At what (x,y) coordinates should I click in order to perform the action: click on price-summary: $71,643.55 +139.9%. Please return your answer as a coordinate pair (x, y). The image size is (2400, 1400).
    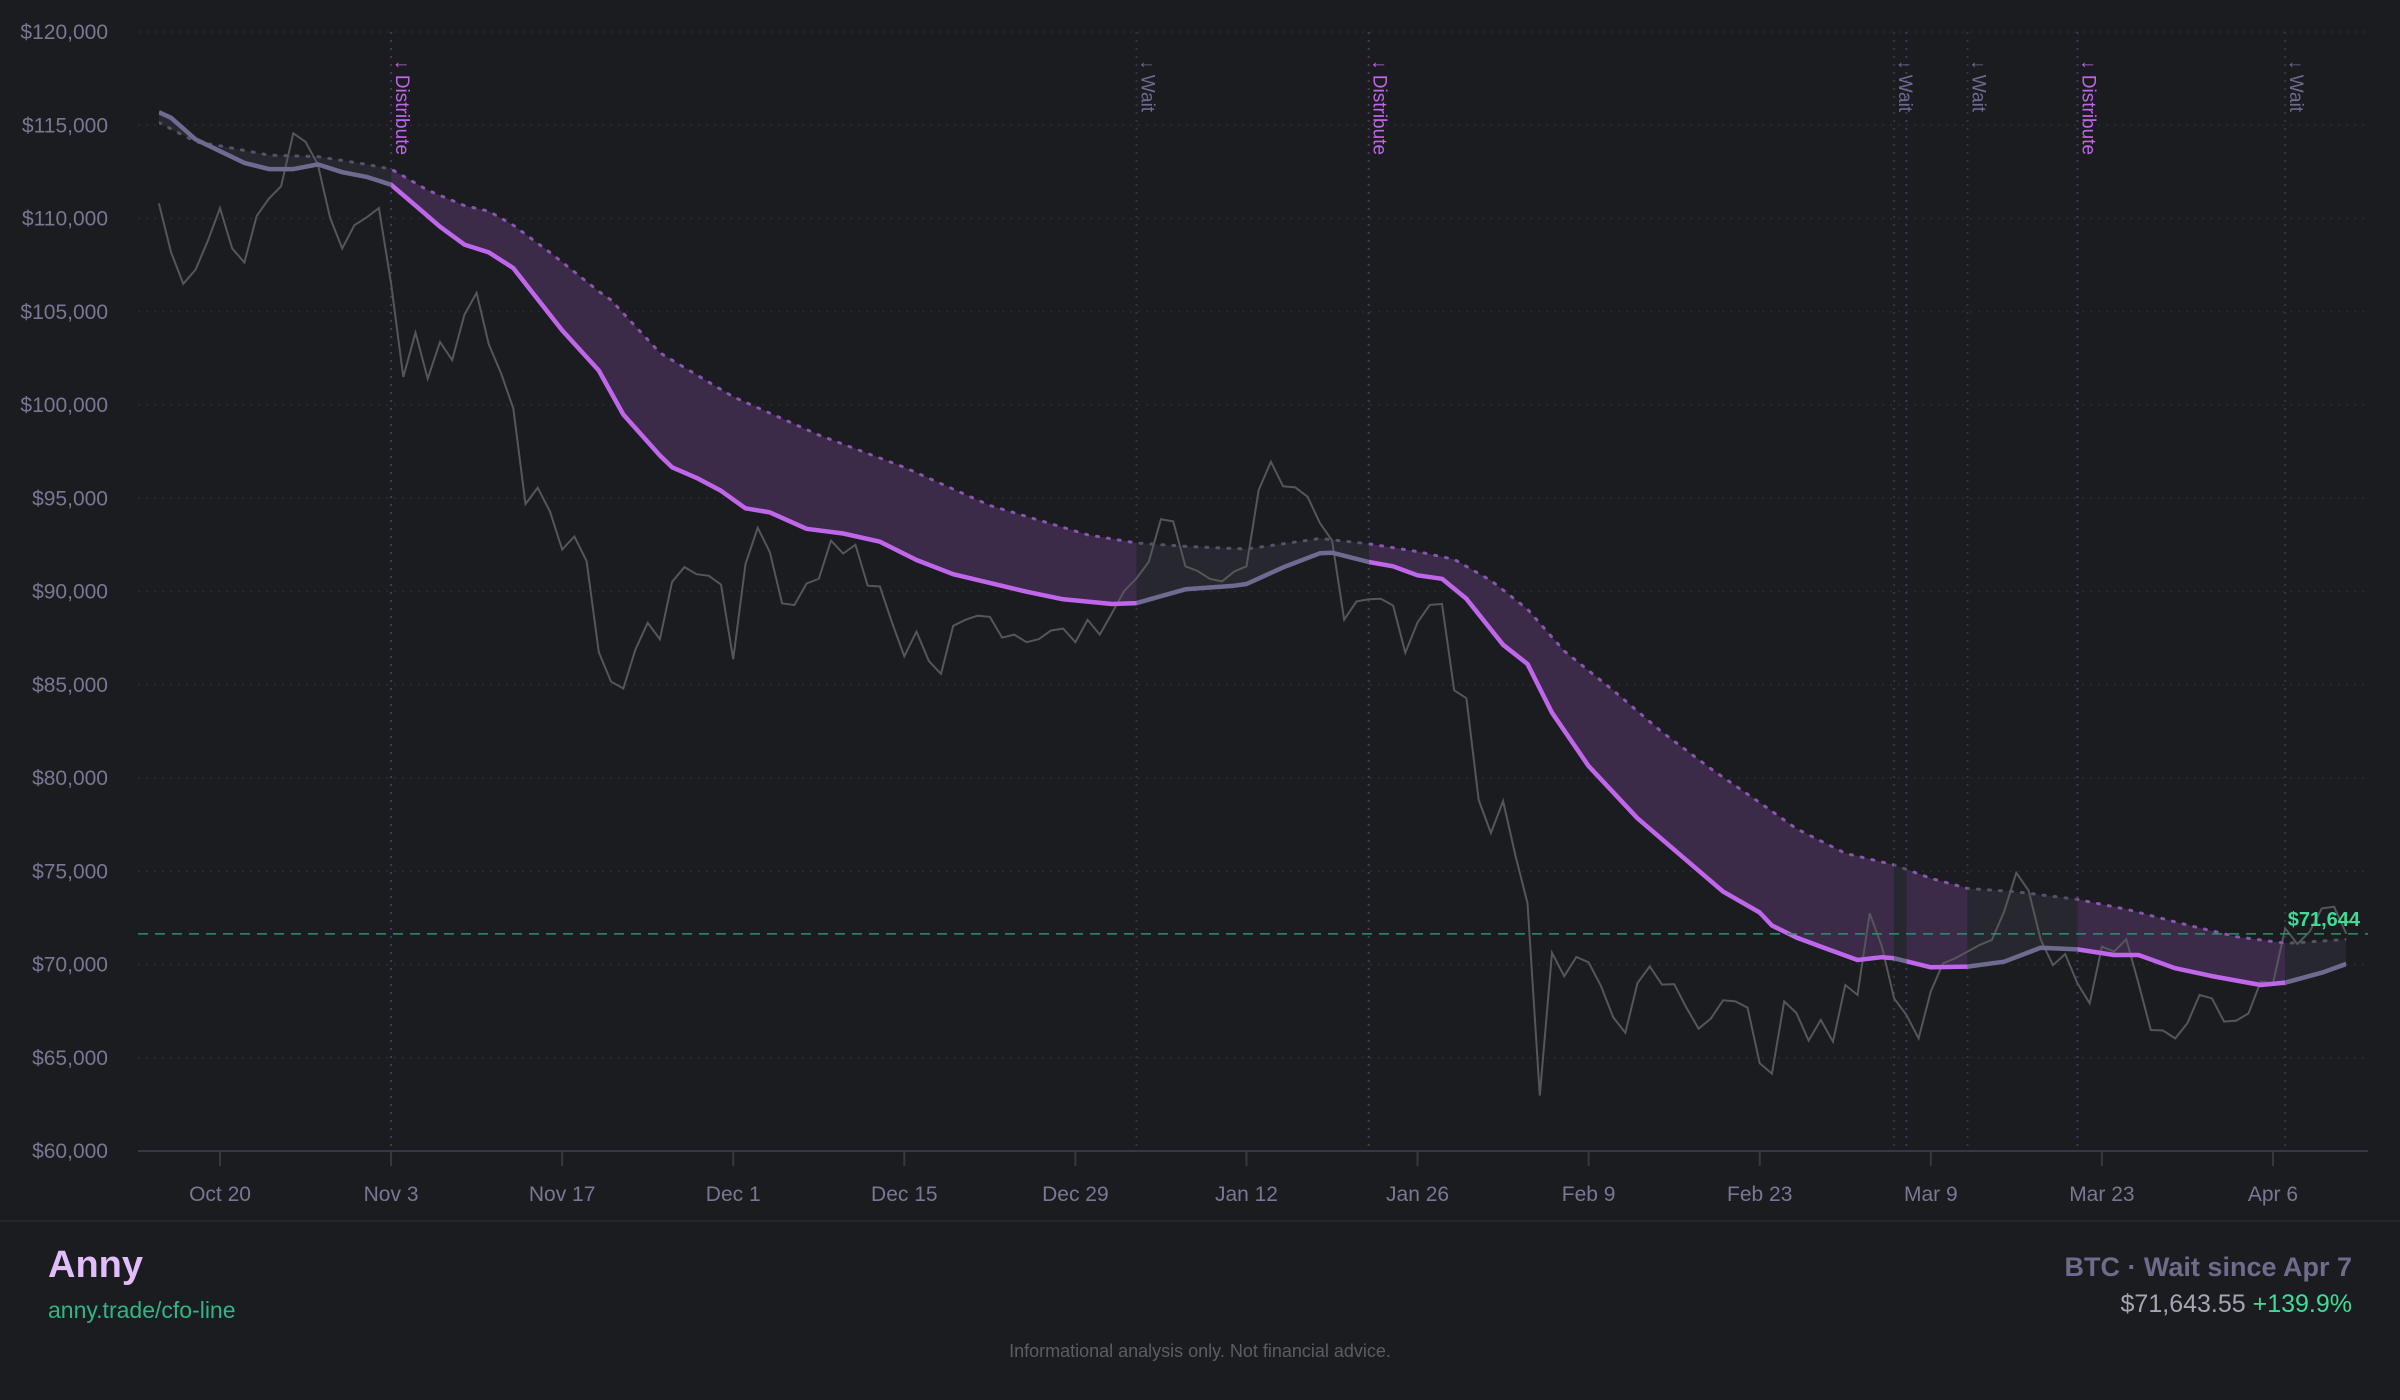
    Looking at the image, I should click on (2236, 1304).